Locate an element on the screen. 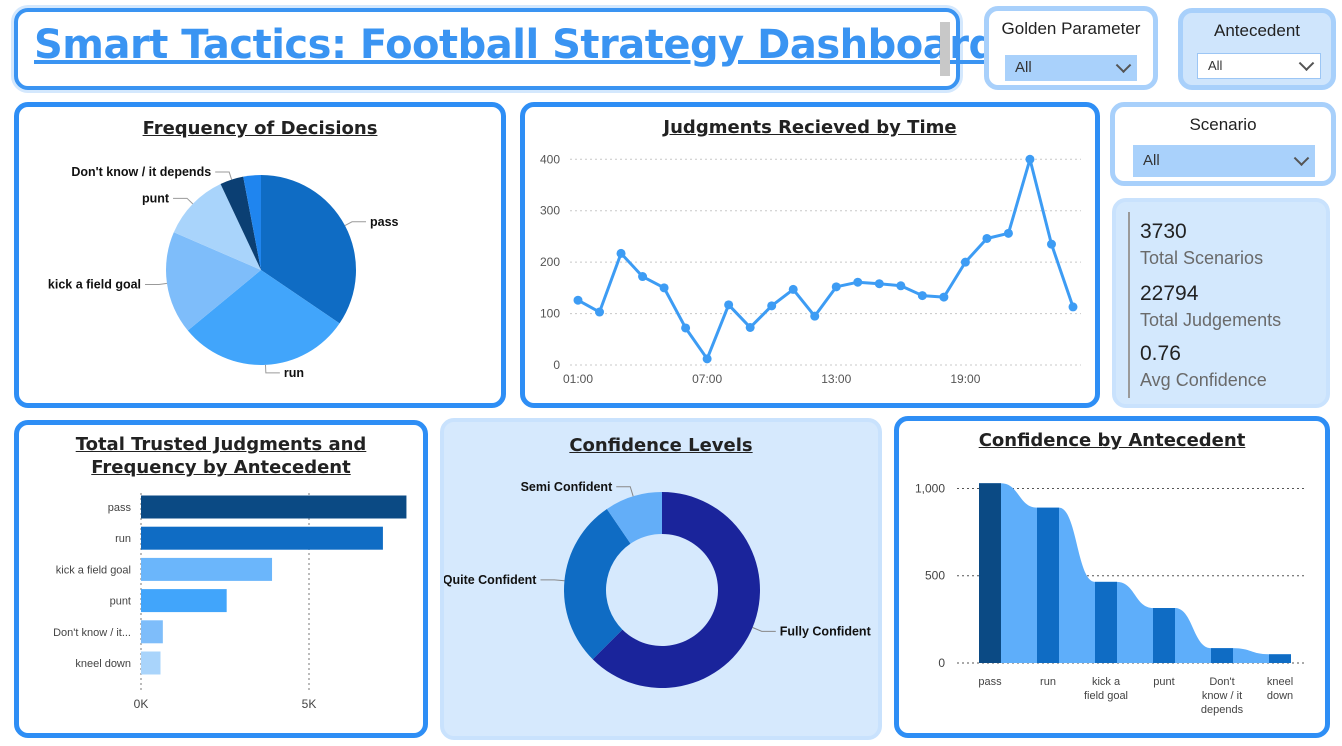  category-label: kneel down is located at coordinates (103, 664).